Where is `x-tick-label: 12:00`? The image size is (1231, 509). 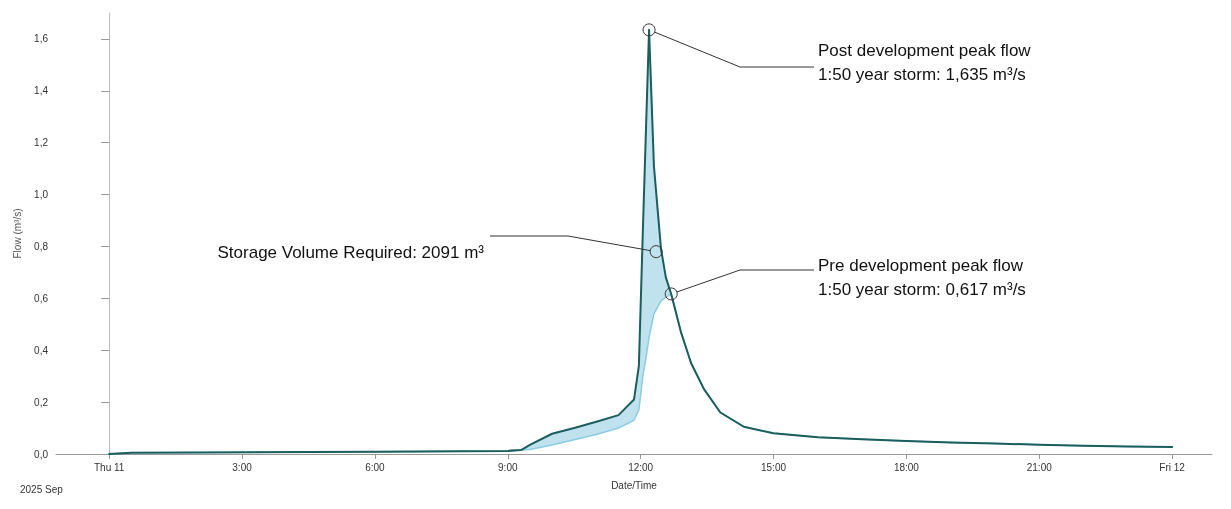
x-tick-label: 12:00 is located at coordinates (641, 467).